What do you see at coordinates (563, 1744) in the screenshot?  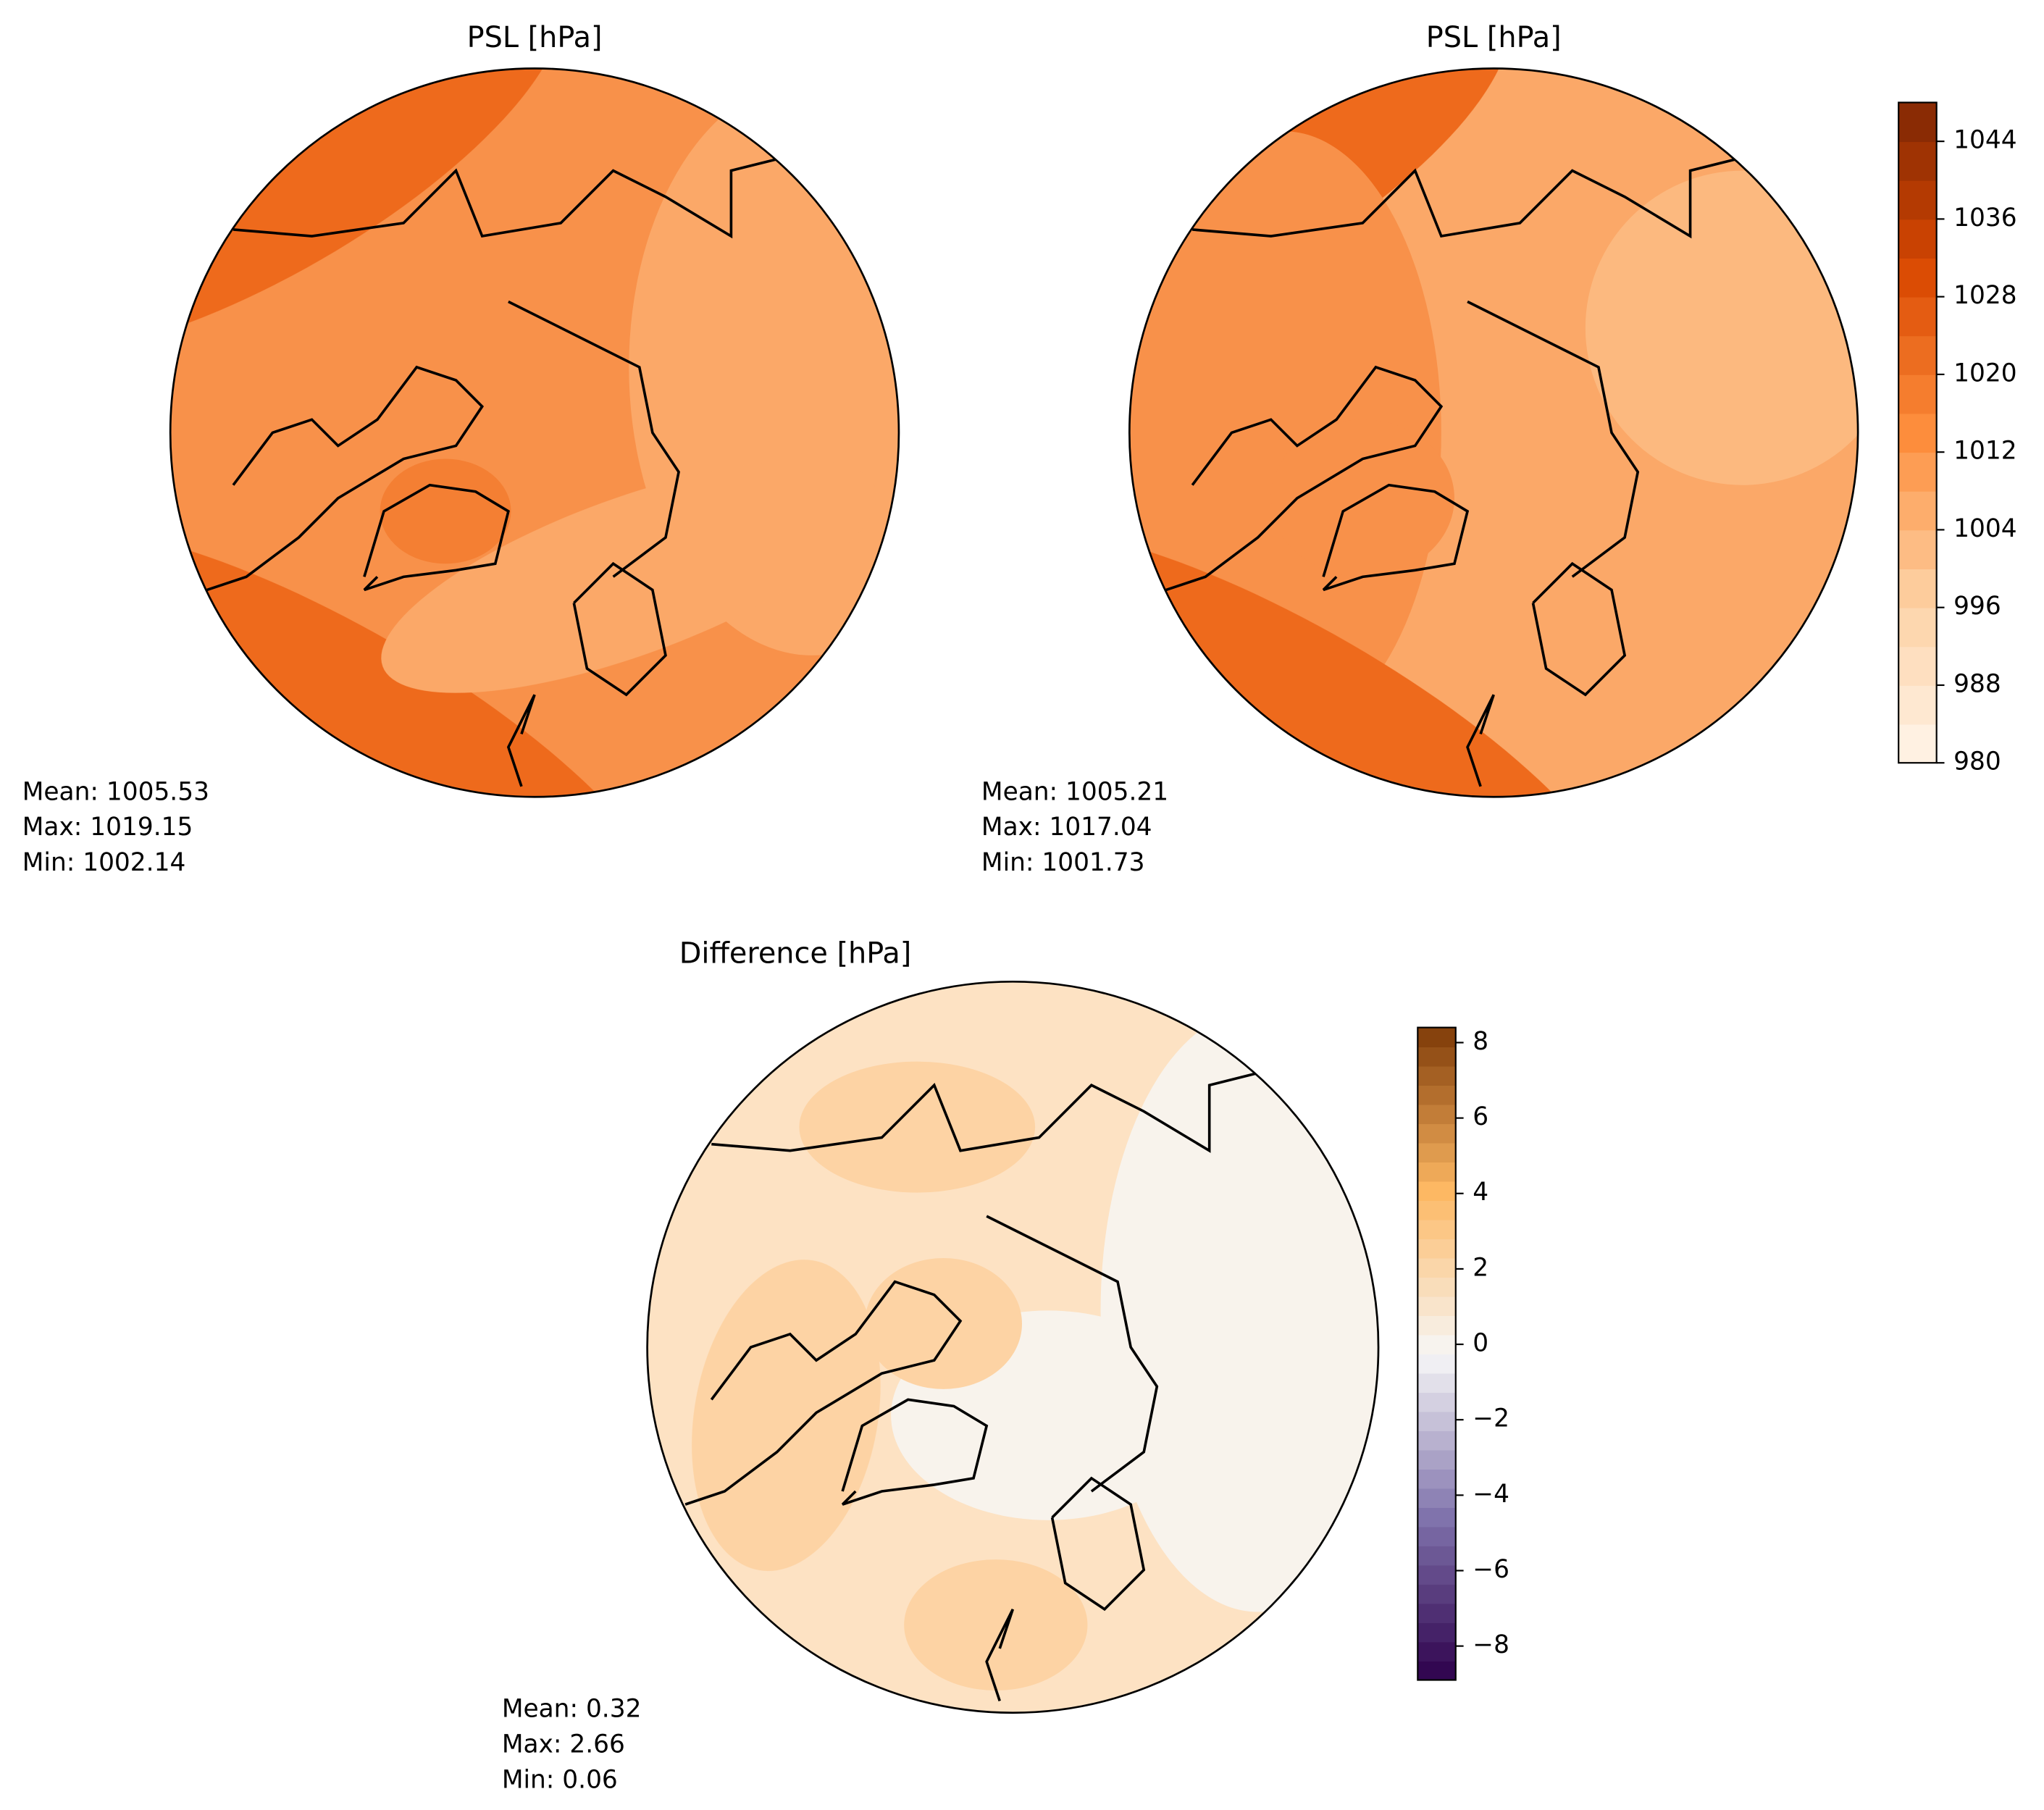 I see `stat-text: Max: 2.66` at bounding box center [563, 1744].